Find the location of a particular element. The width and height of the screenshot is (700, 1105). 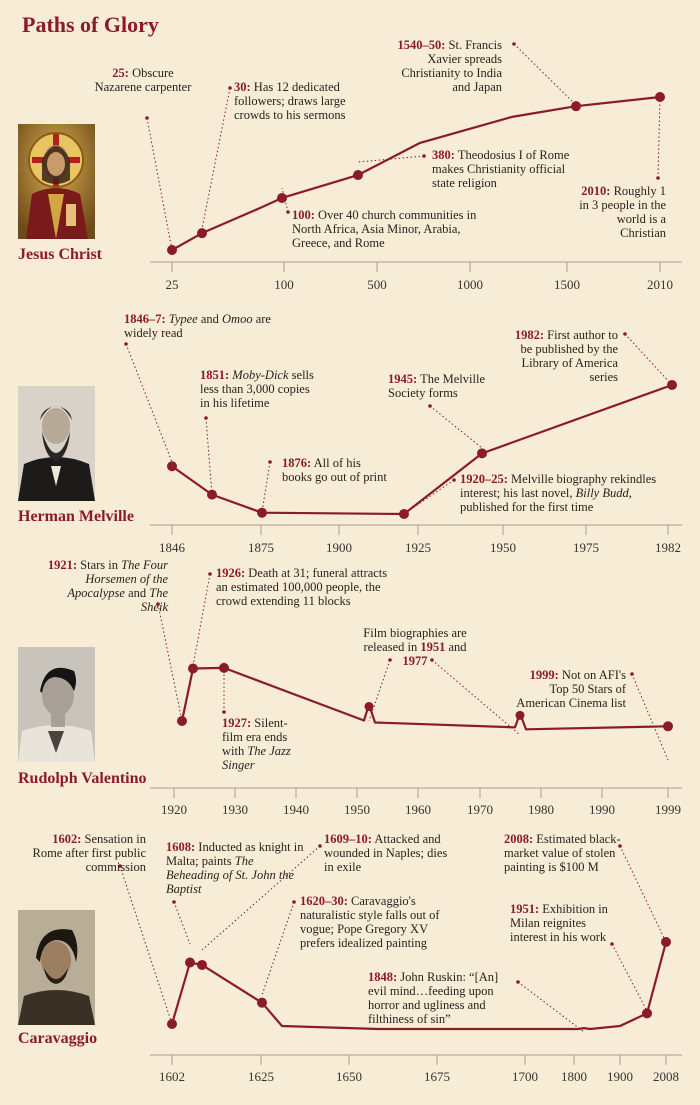

portrait-melville-icon is located at coordinates (56, 443).